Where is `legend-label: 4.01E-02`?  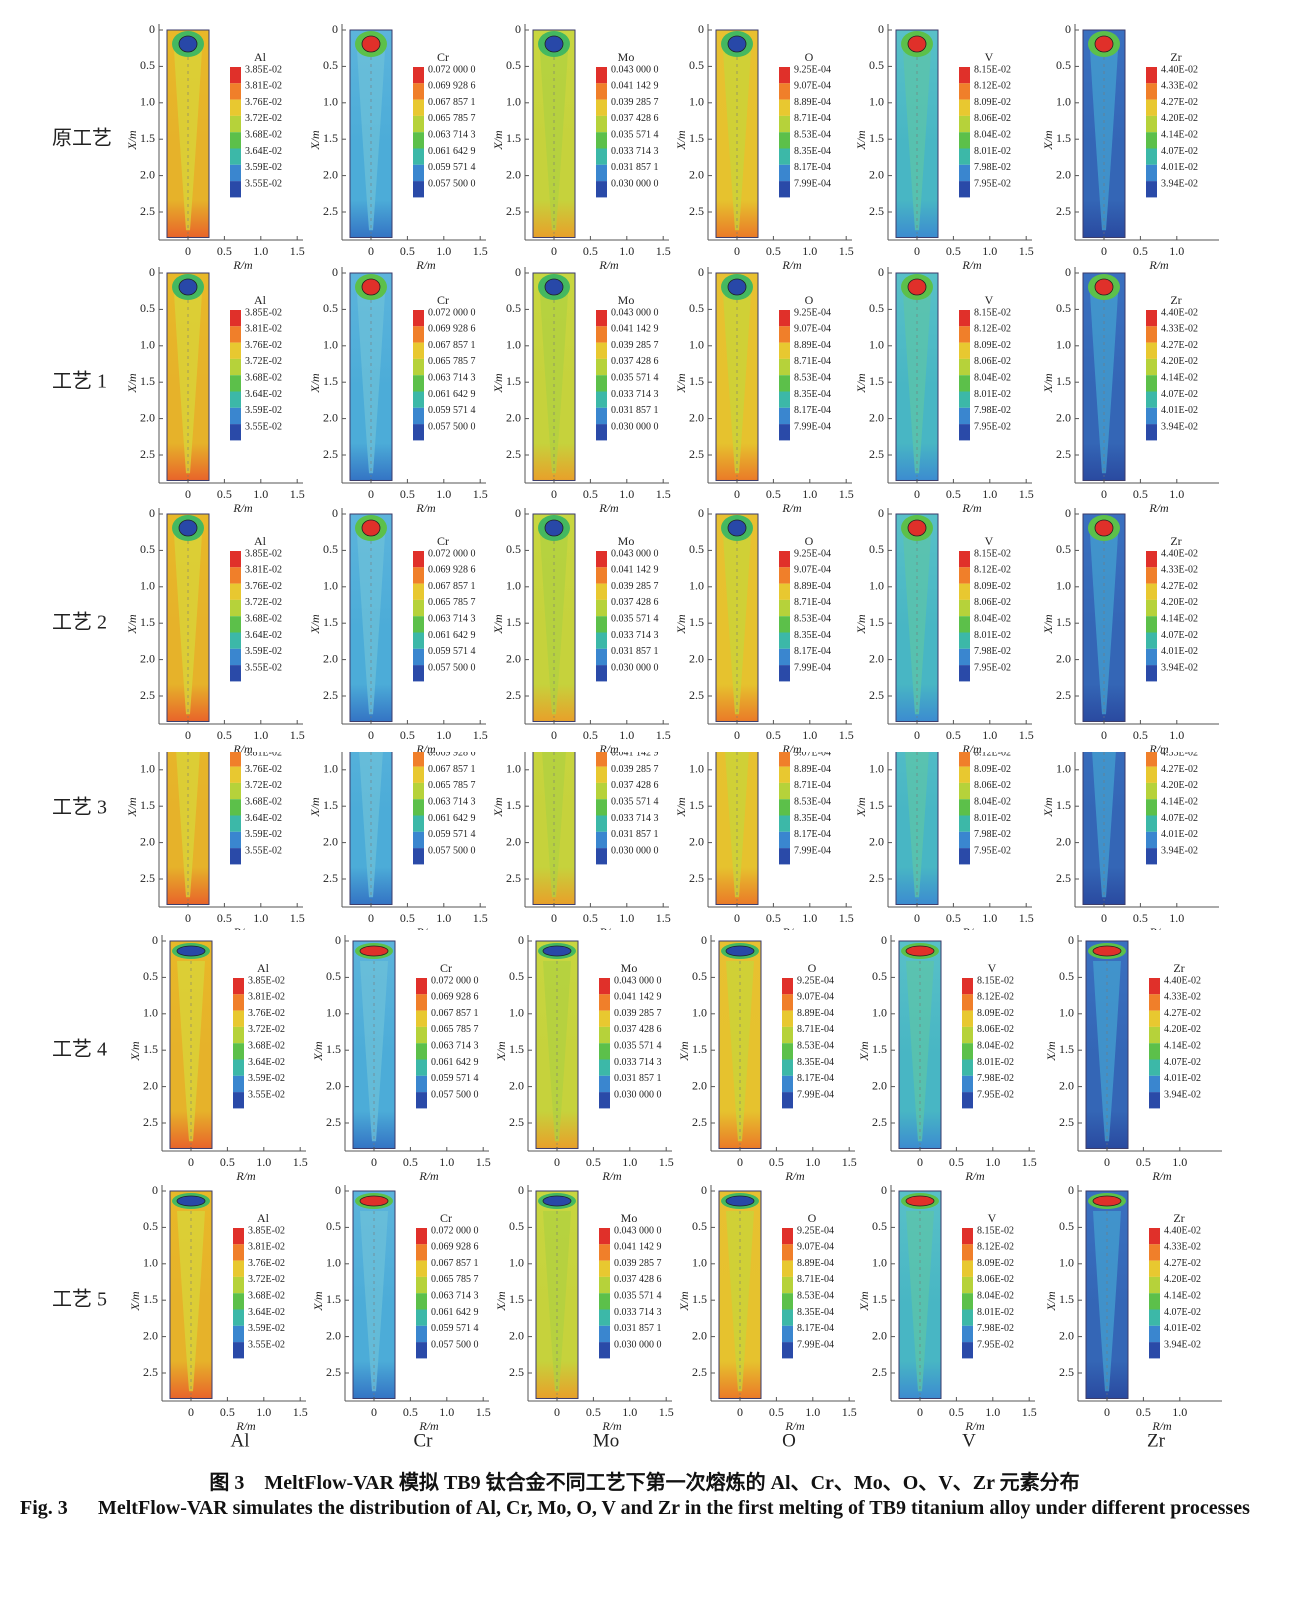
legend-label: 4.01E-02 is located at coordinates (1179, 410).